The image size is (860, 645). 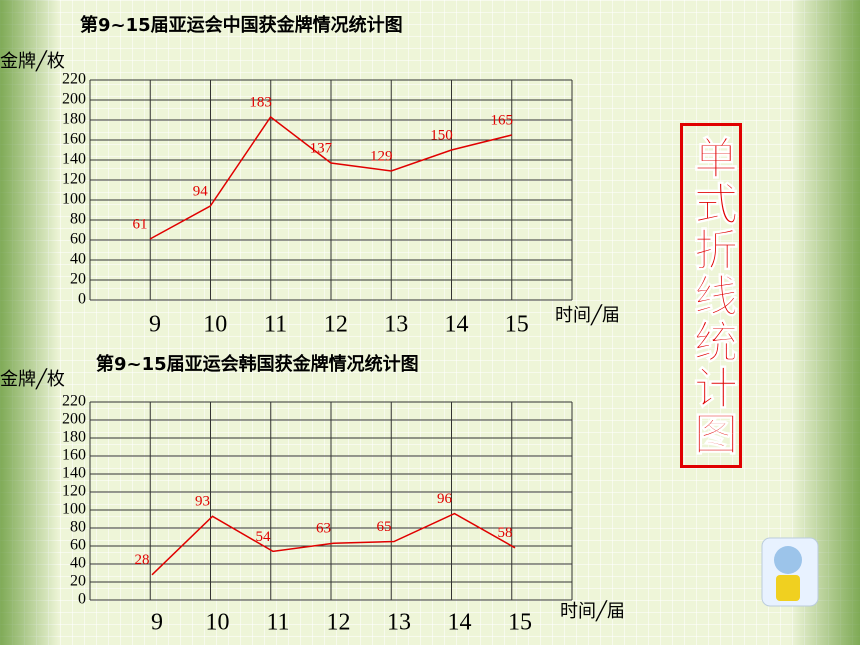 What do you see at coordinates (30, 322) in the screenshot?
I see `left-foliage` at bounding box center [30, 322].